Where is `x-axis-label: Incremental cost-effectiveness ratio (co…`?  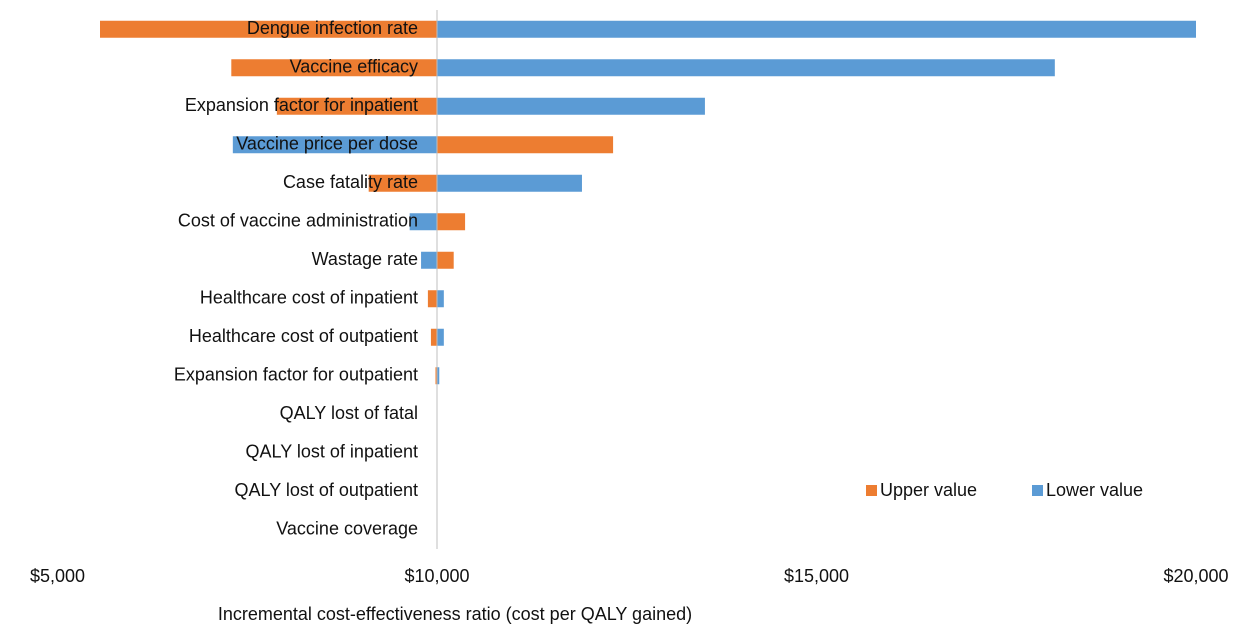
x-axis-label: Incremental cost-effectiveness ratio (co… is located at coordinates (455, 614).